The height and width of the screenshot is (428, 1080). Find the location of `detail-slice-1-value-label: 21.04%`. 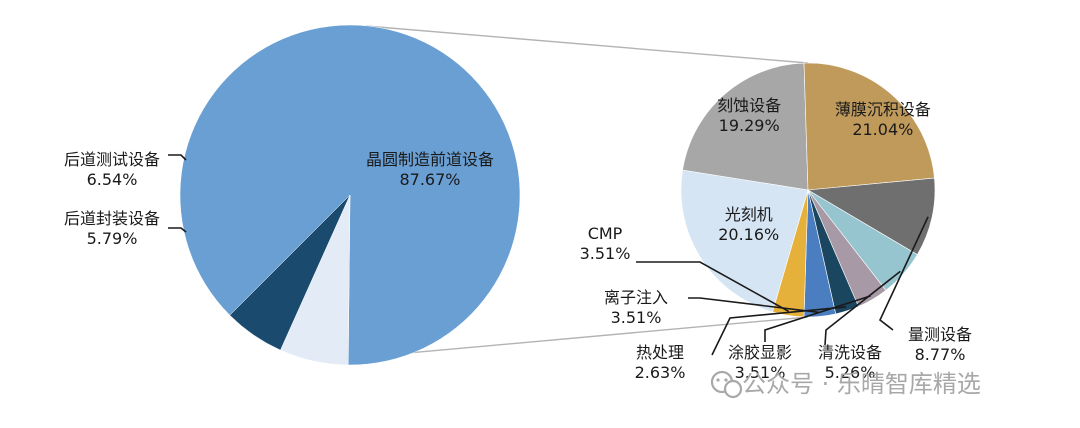

detail-slice-1-value-label: 21.04% is located at coordinates (882, 129).